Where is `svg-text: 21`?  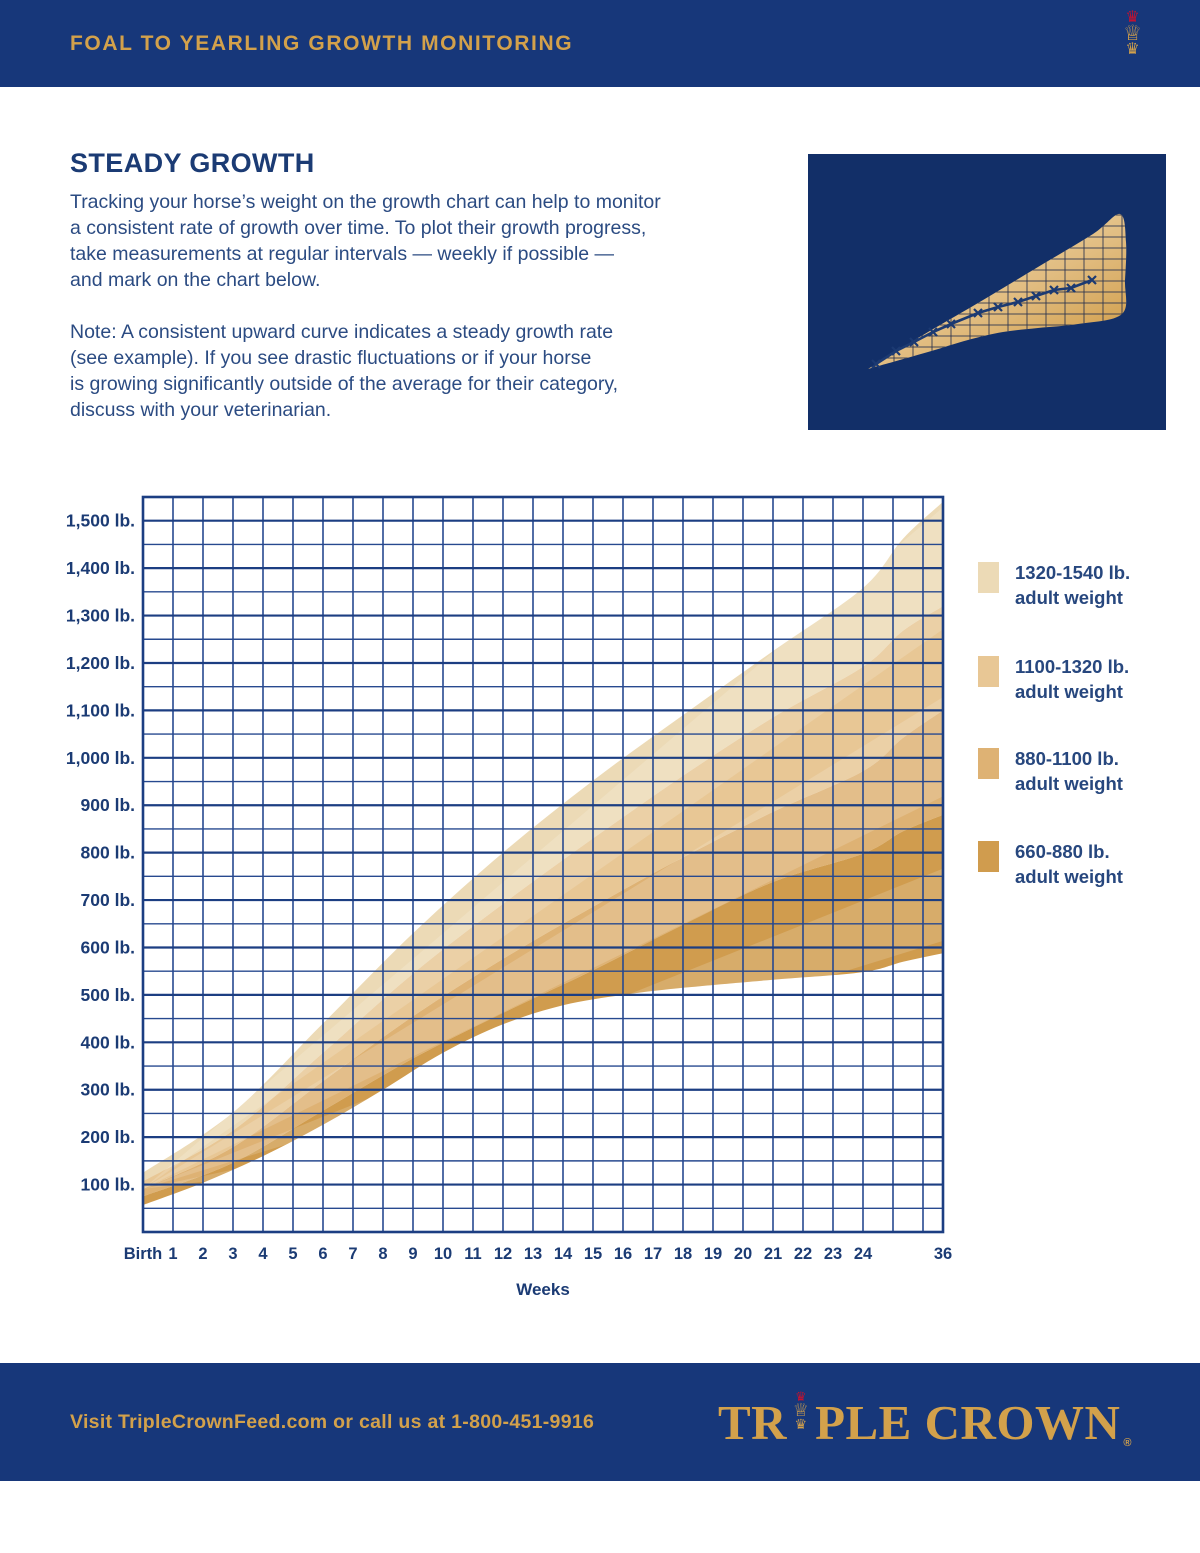 svg-text: 21 is located at coordinates (773, 1254).